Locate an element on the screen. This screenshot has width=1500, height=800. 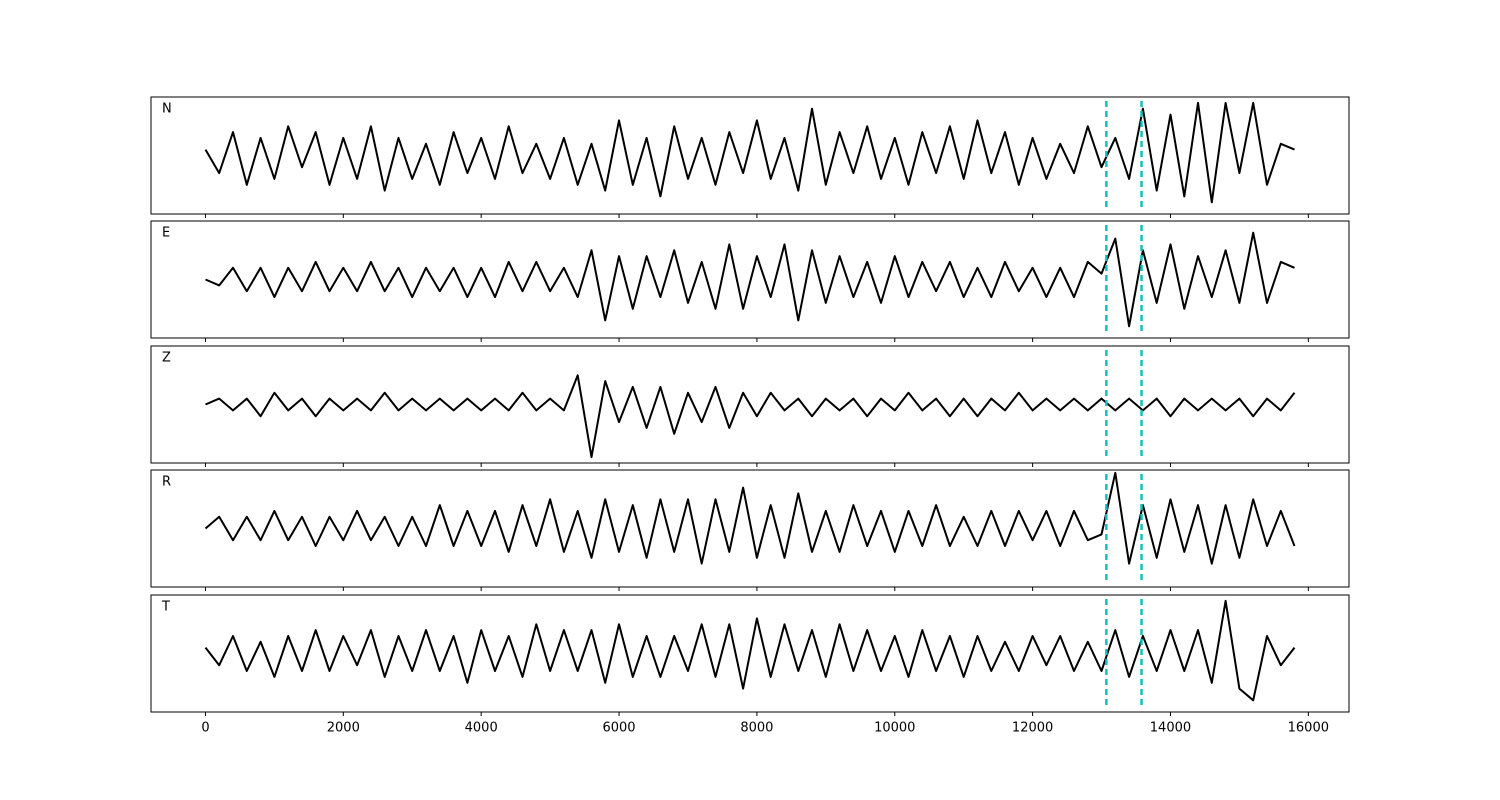
panel-label: T is located at coordinates (165, 607).